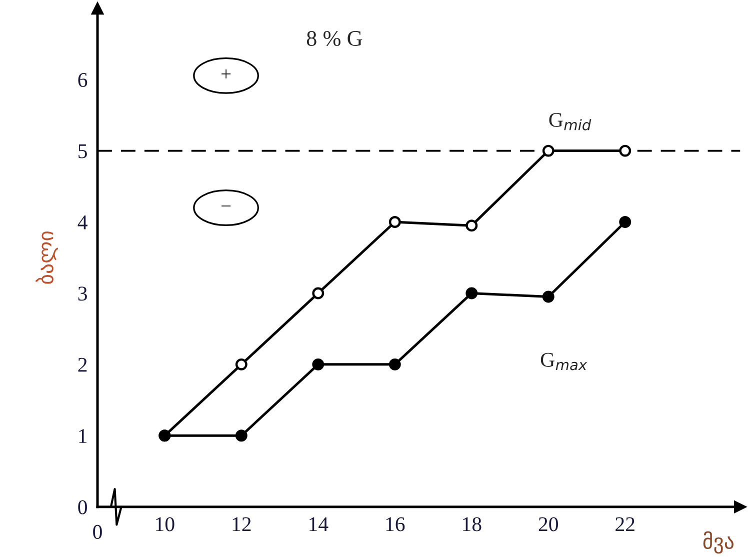  I want to click on y-tick-label: 4, so click(83, 223).